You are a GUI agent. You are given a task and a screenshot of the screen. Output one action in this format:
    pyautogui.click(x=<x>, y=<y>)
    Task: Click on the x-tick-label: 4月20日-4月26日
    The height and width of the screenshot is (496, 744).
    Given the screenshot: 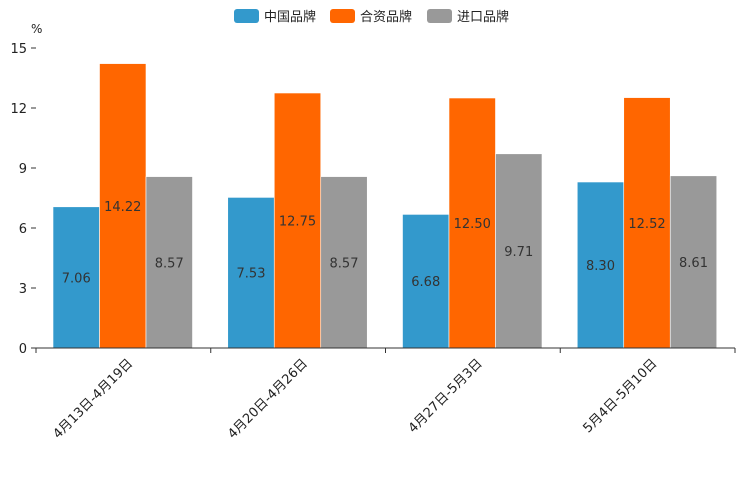 What is the action you would take?
    pyautogui.click(x=268, y=399)
    